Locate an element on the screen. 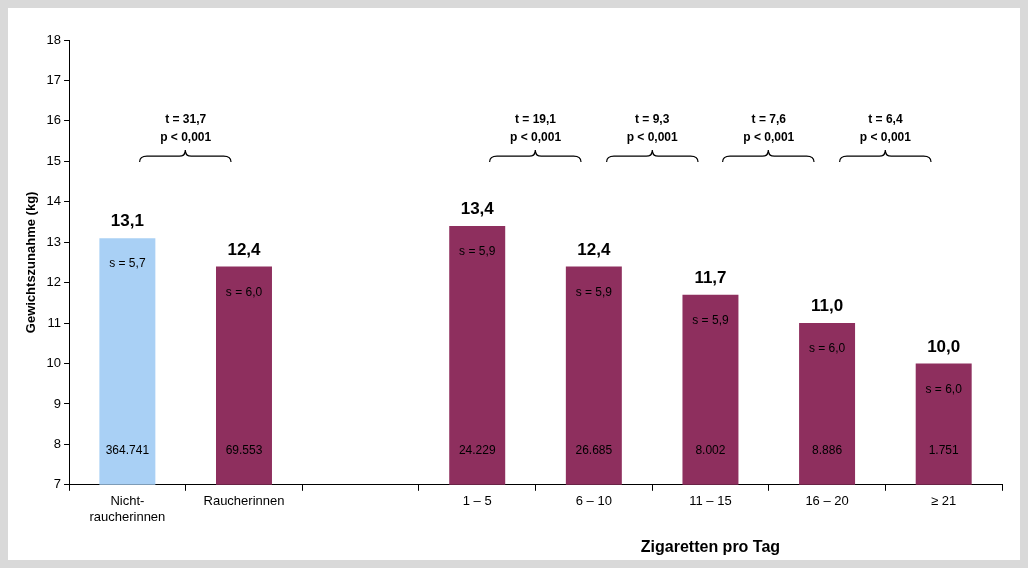 This screenshot has width=1028, height=568. data-label: 13,4 is located at coordinates (477, 209).